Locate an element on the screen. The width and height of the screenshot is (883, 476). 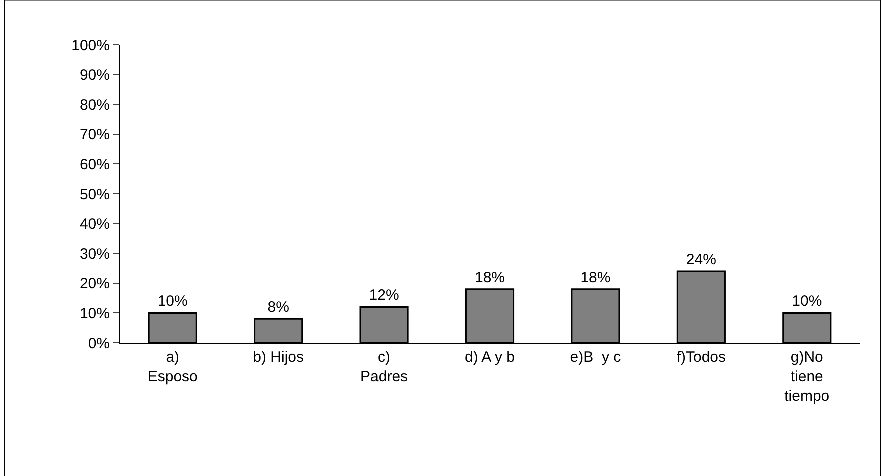
y-tick-label: 90% is located at coordinates (95, 75).